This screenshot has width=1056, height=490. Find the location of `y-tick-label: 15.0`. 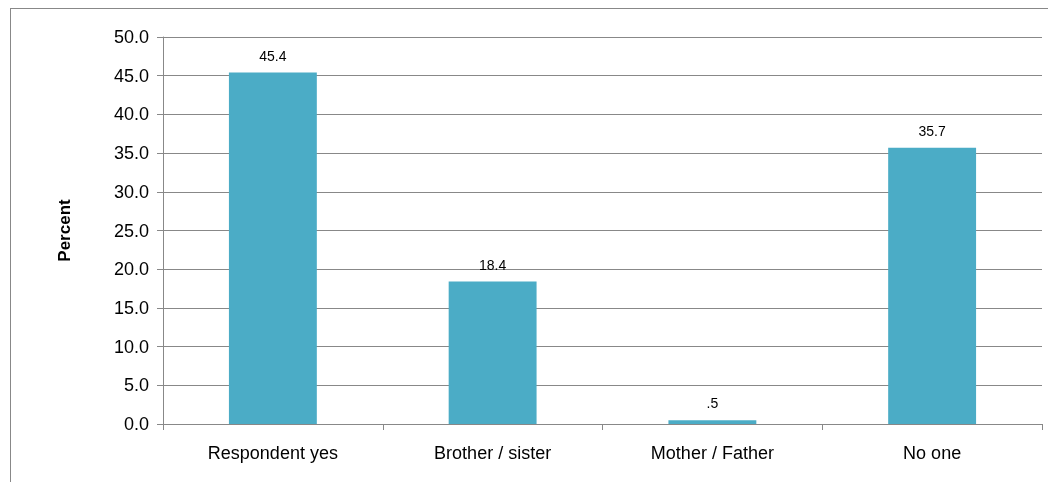

y-tick-label: 15.0 is located at coordinates (131, 307).